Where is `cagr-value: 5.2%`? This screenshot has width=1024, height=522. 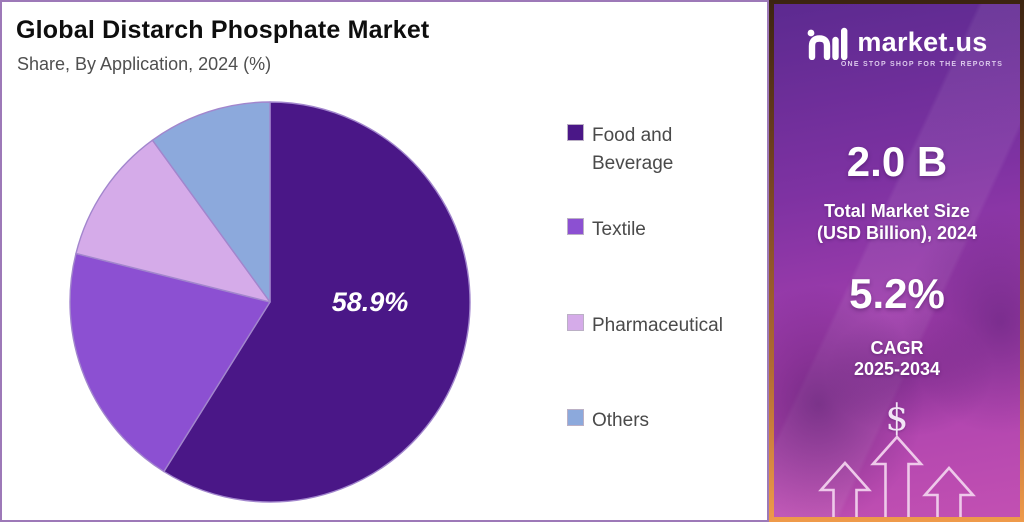
cagr-value: 5.2% is located at coordinates (897, 293).